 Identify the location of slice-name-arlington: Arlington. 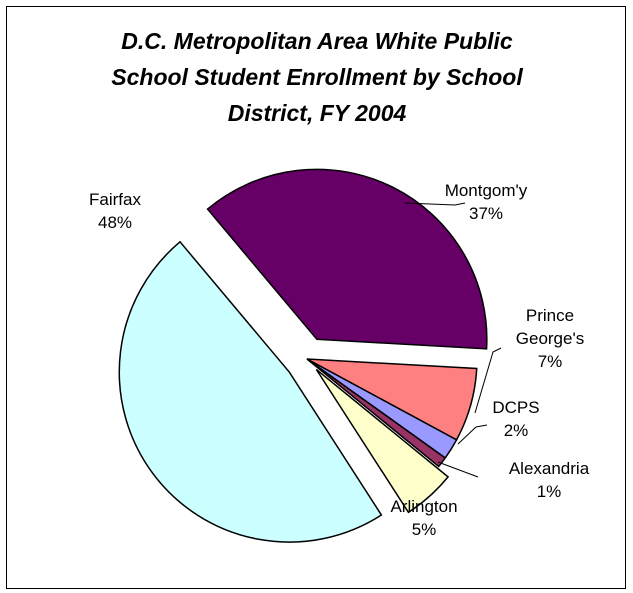
(423, 506).